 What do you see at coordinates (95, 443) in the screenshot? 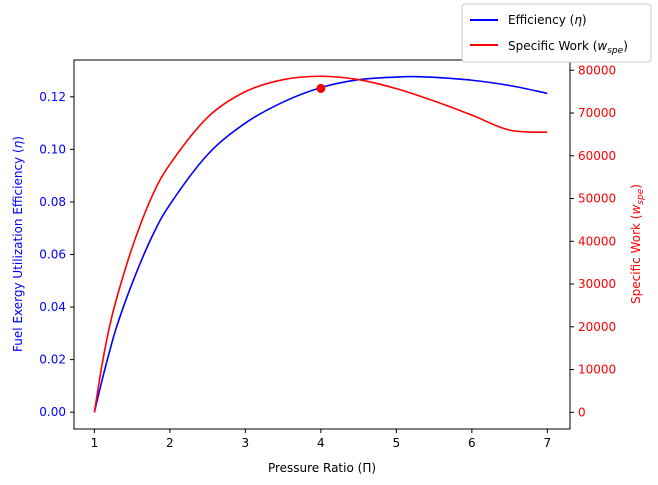
I see `x-tick-label: 1` at bounding box center [95, 443].